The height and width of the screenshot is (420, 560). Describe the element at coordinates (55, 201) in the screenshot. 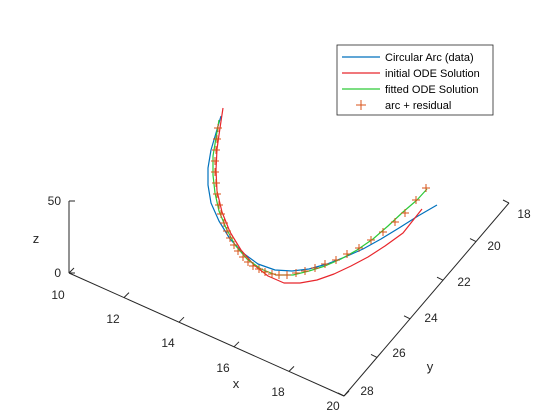

I see `z-tick-label: 50` at that location.